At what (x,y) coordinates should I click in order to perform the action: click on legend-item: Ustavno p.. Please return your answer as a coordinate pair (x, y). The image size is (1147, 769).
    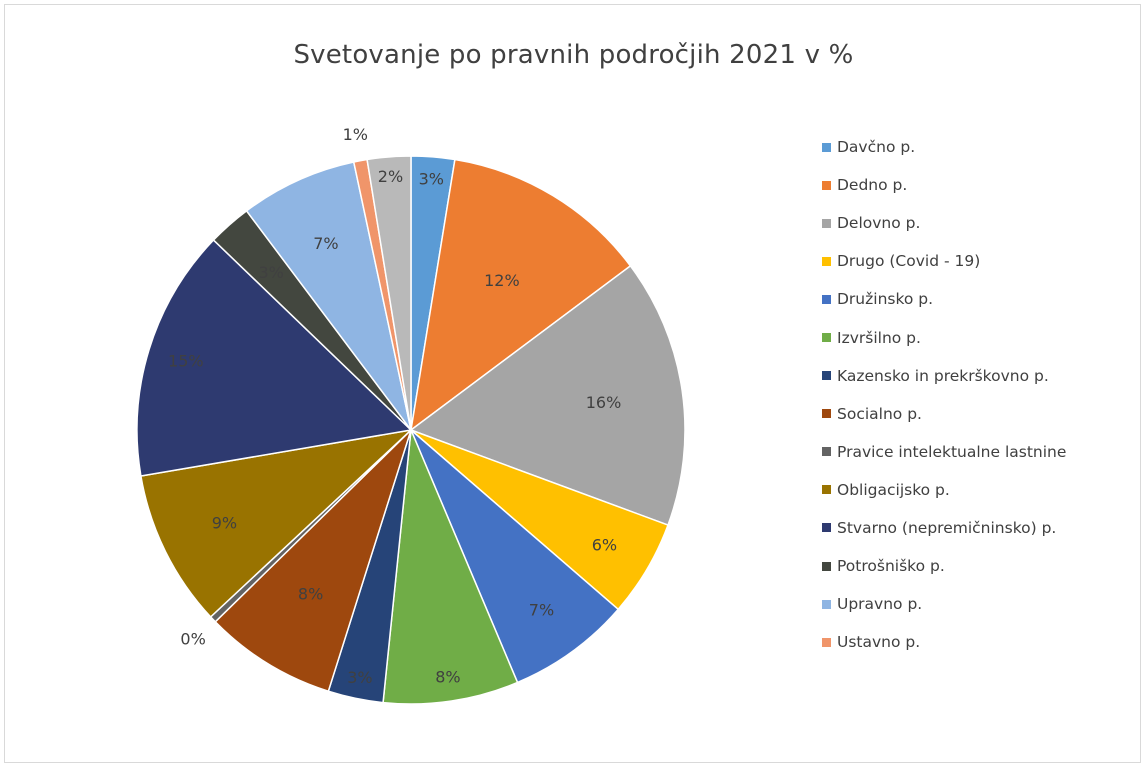
    Looking at the image, I should click on (944, 642).